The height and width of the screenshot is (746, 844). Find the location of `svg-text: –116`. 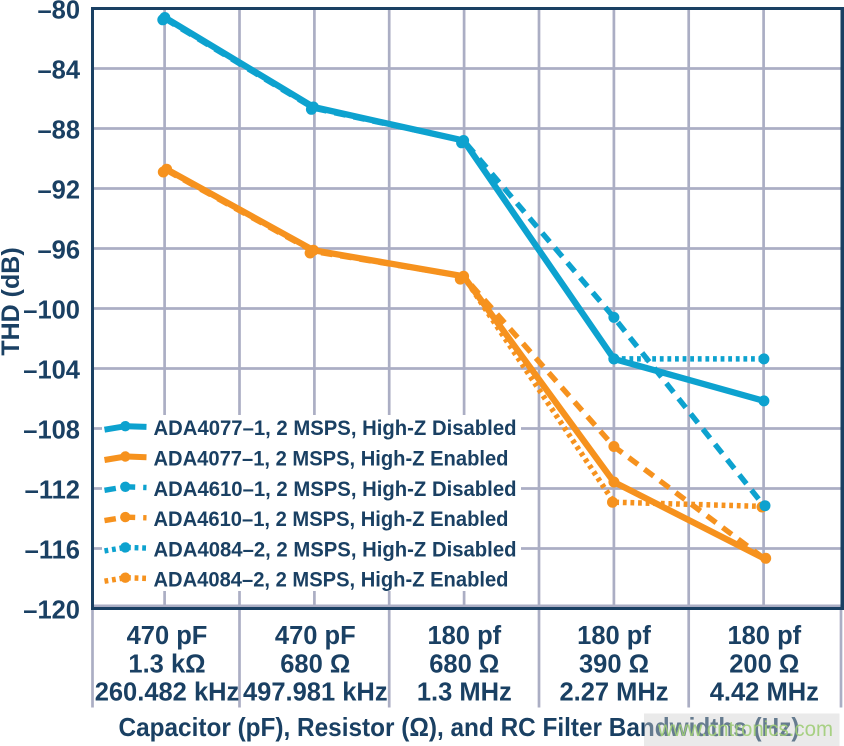

svg-text: –116 is located at coordinates (52, 551).